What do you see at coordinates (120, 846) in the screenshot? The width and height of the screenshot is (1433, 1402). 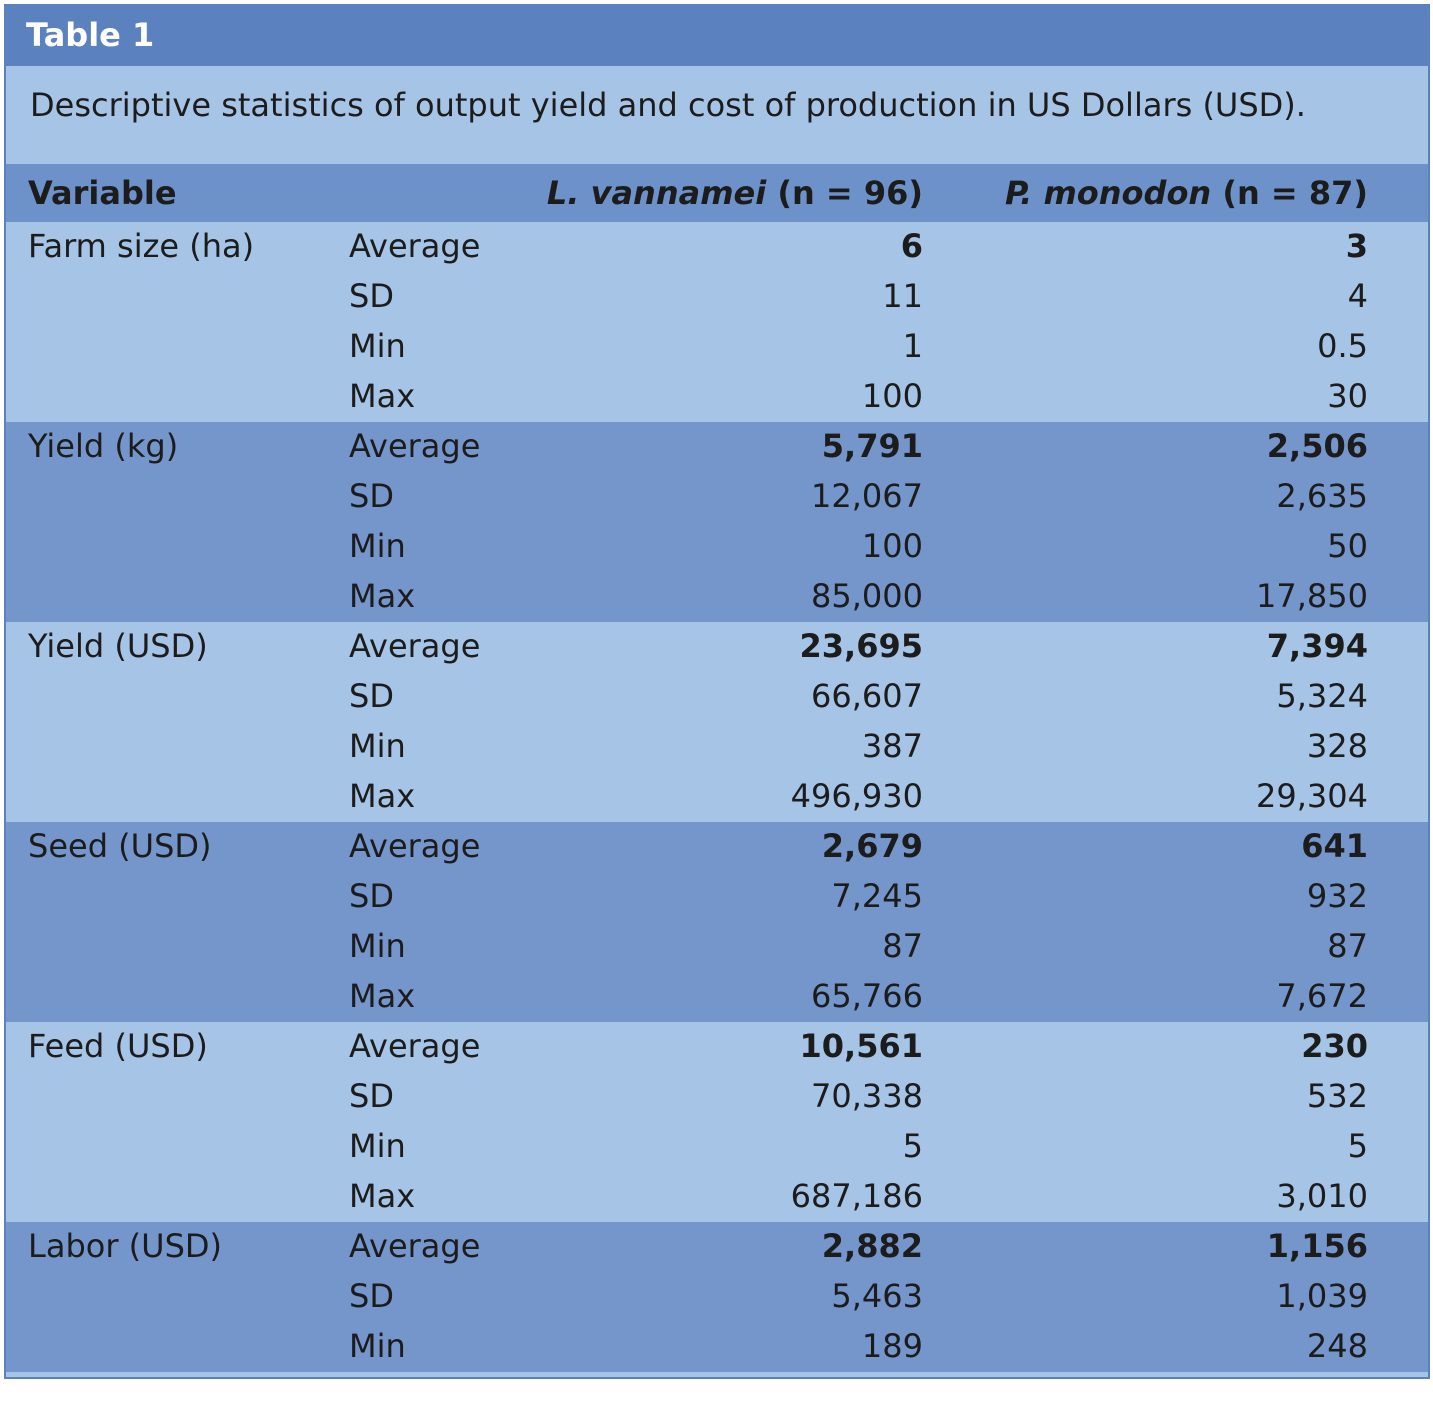 I see `row-variable: Seed (USD)` at bounding box center [120, 846].